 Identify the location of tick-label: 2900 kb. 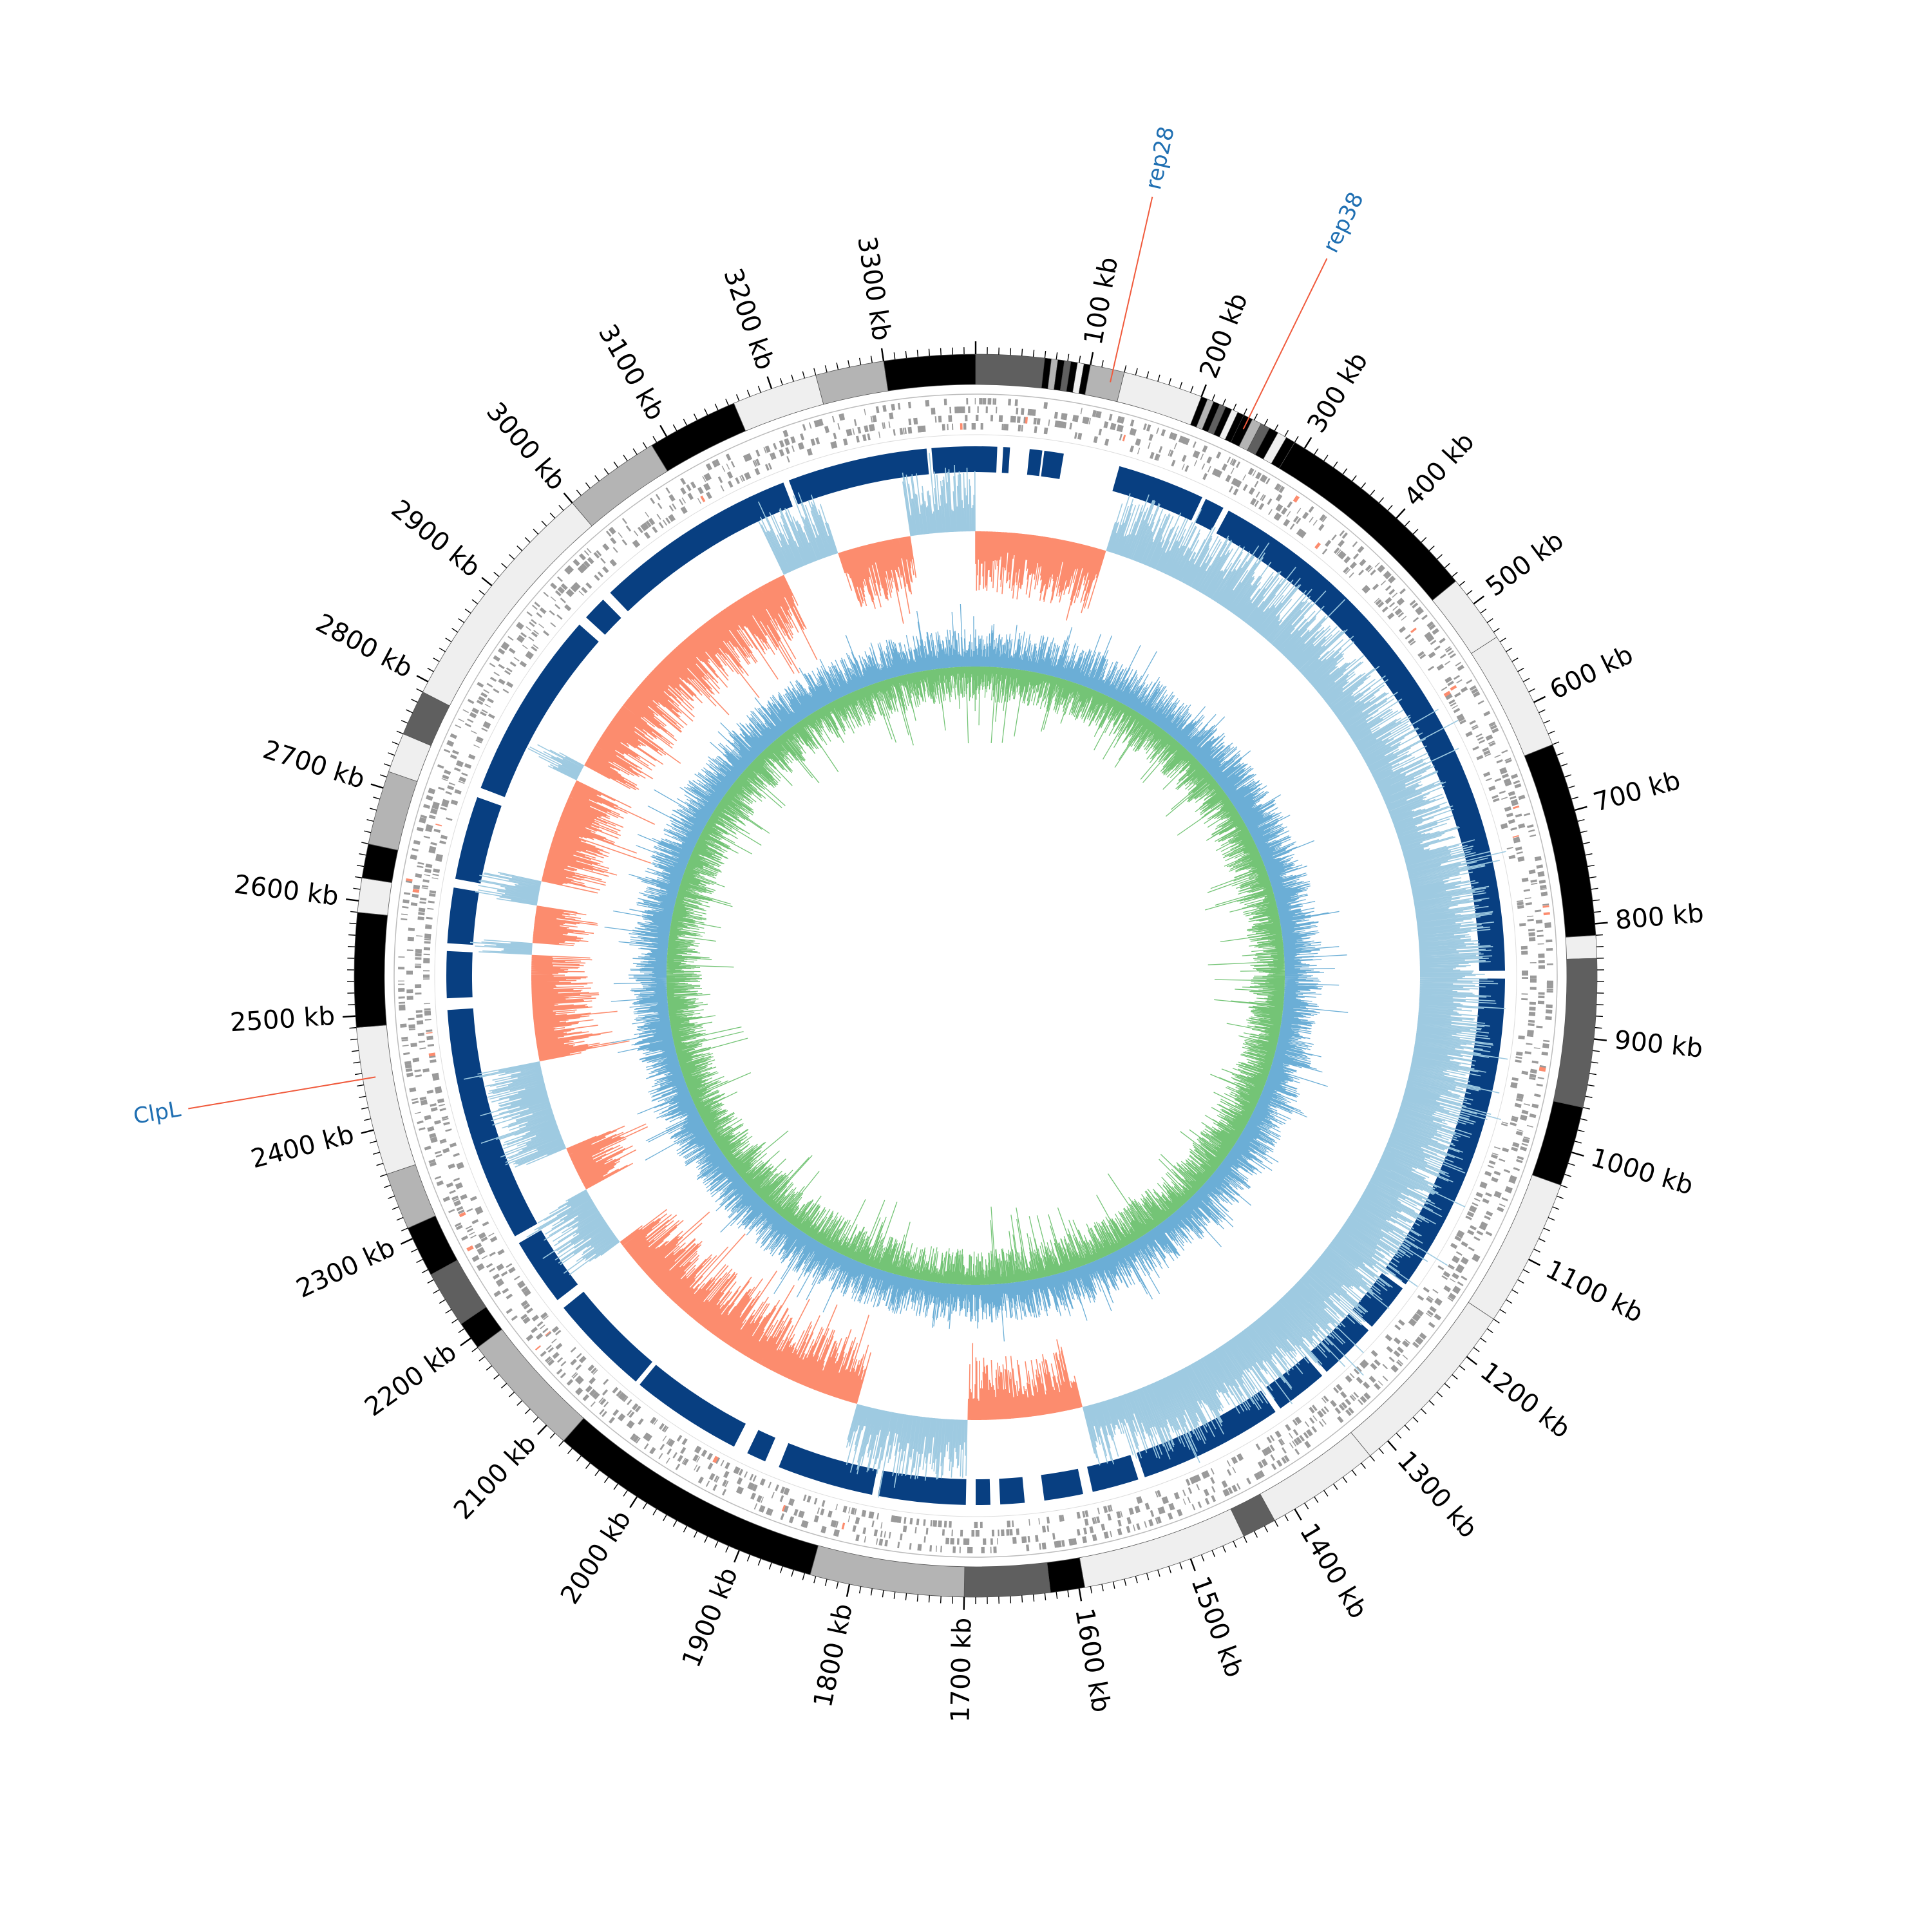
(436, 538).